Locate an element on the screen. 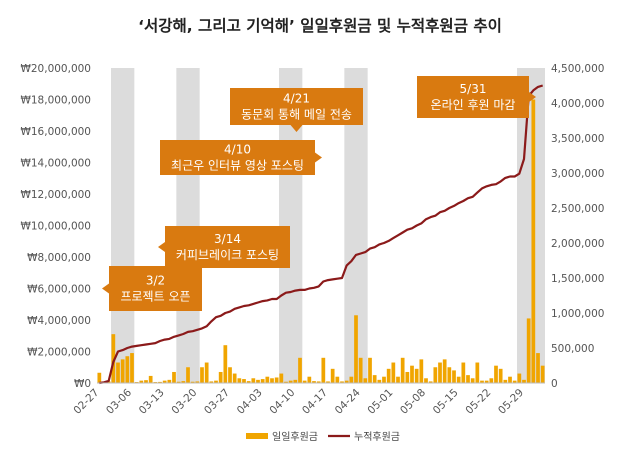 The width and height of the screenshot is (640, 454). annotation-callout: 3/14 커피브레이크 포스팅 is located at coordinates (224, 247).